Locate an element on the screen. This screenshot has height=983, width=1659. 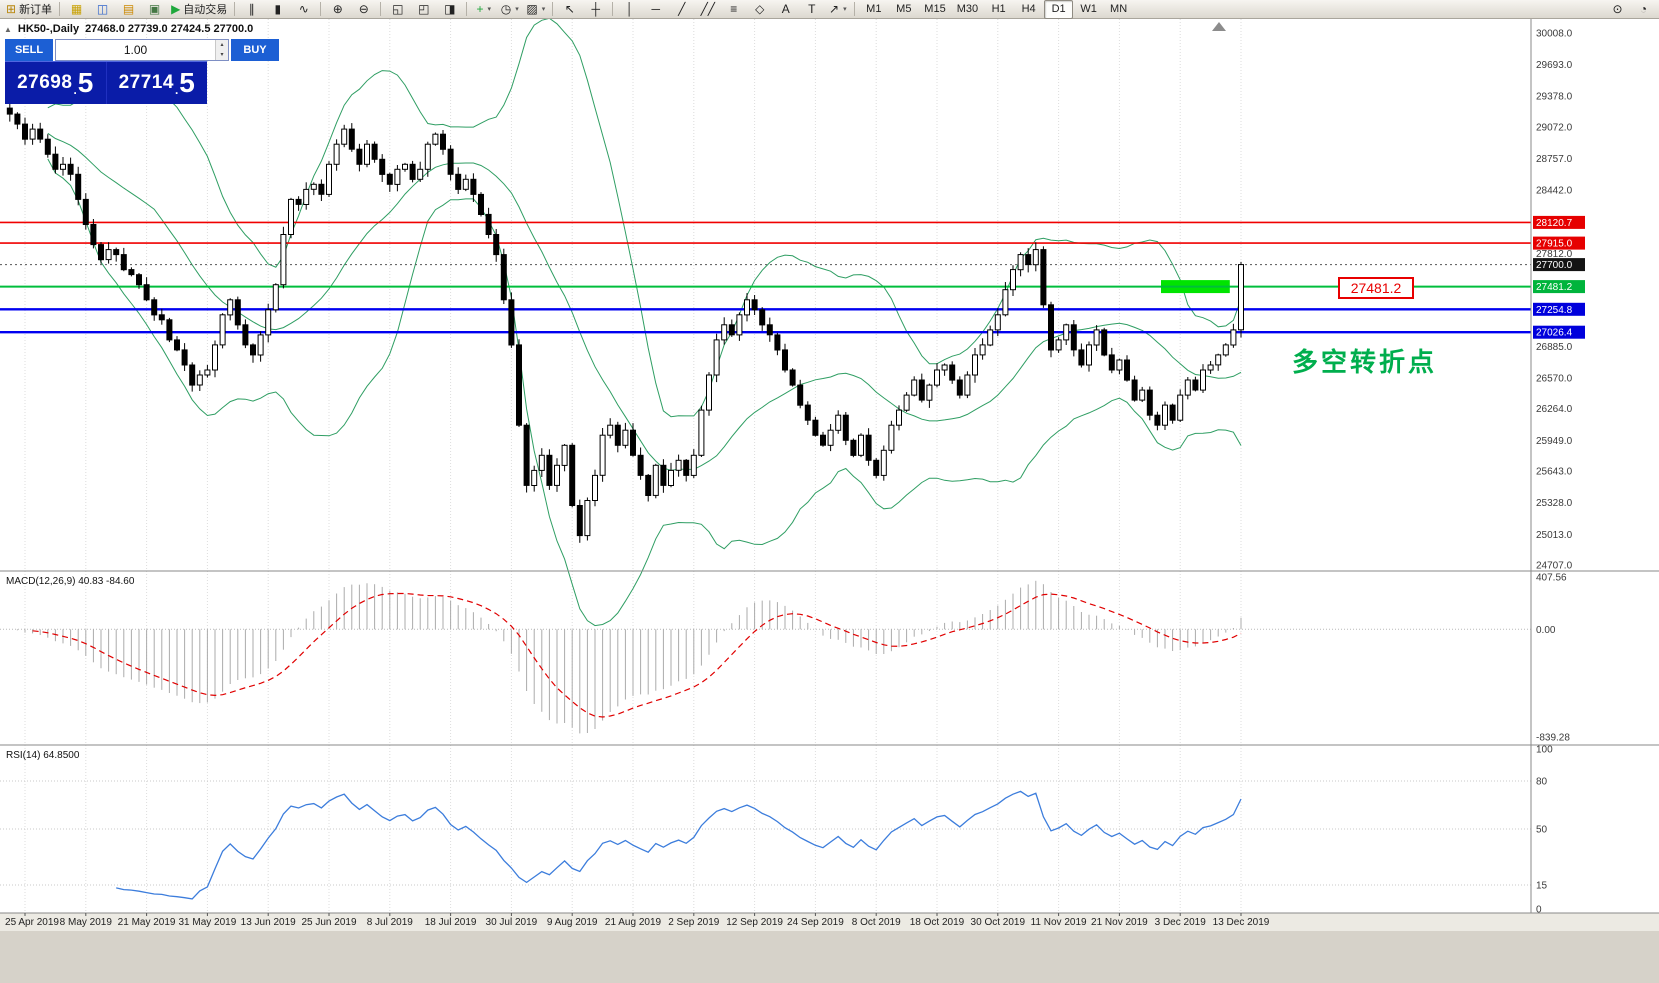
trendline-button: ╱ is located at coordinates (681, 9).